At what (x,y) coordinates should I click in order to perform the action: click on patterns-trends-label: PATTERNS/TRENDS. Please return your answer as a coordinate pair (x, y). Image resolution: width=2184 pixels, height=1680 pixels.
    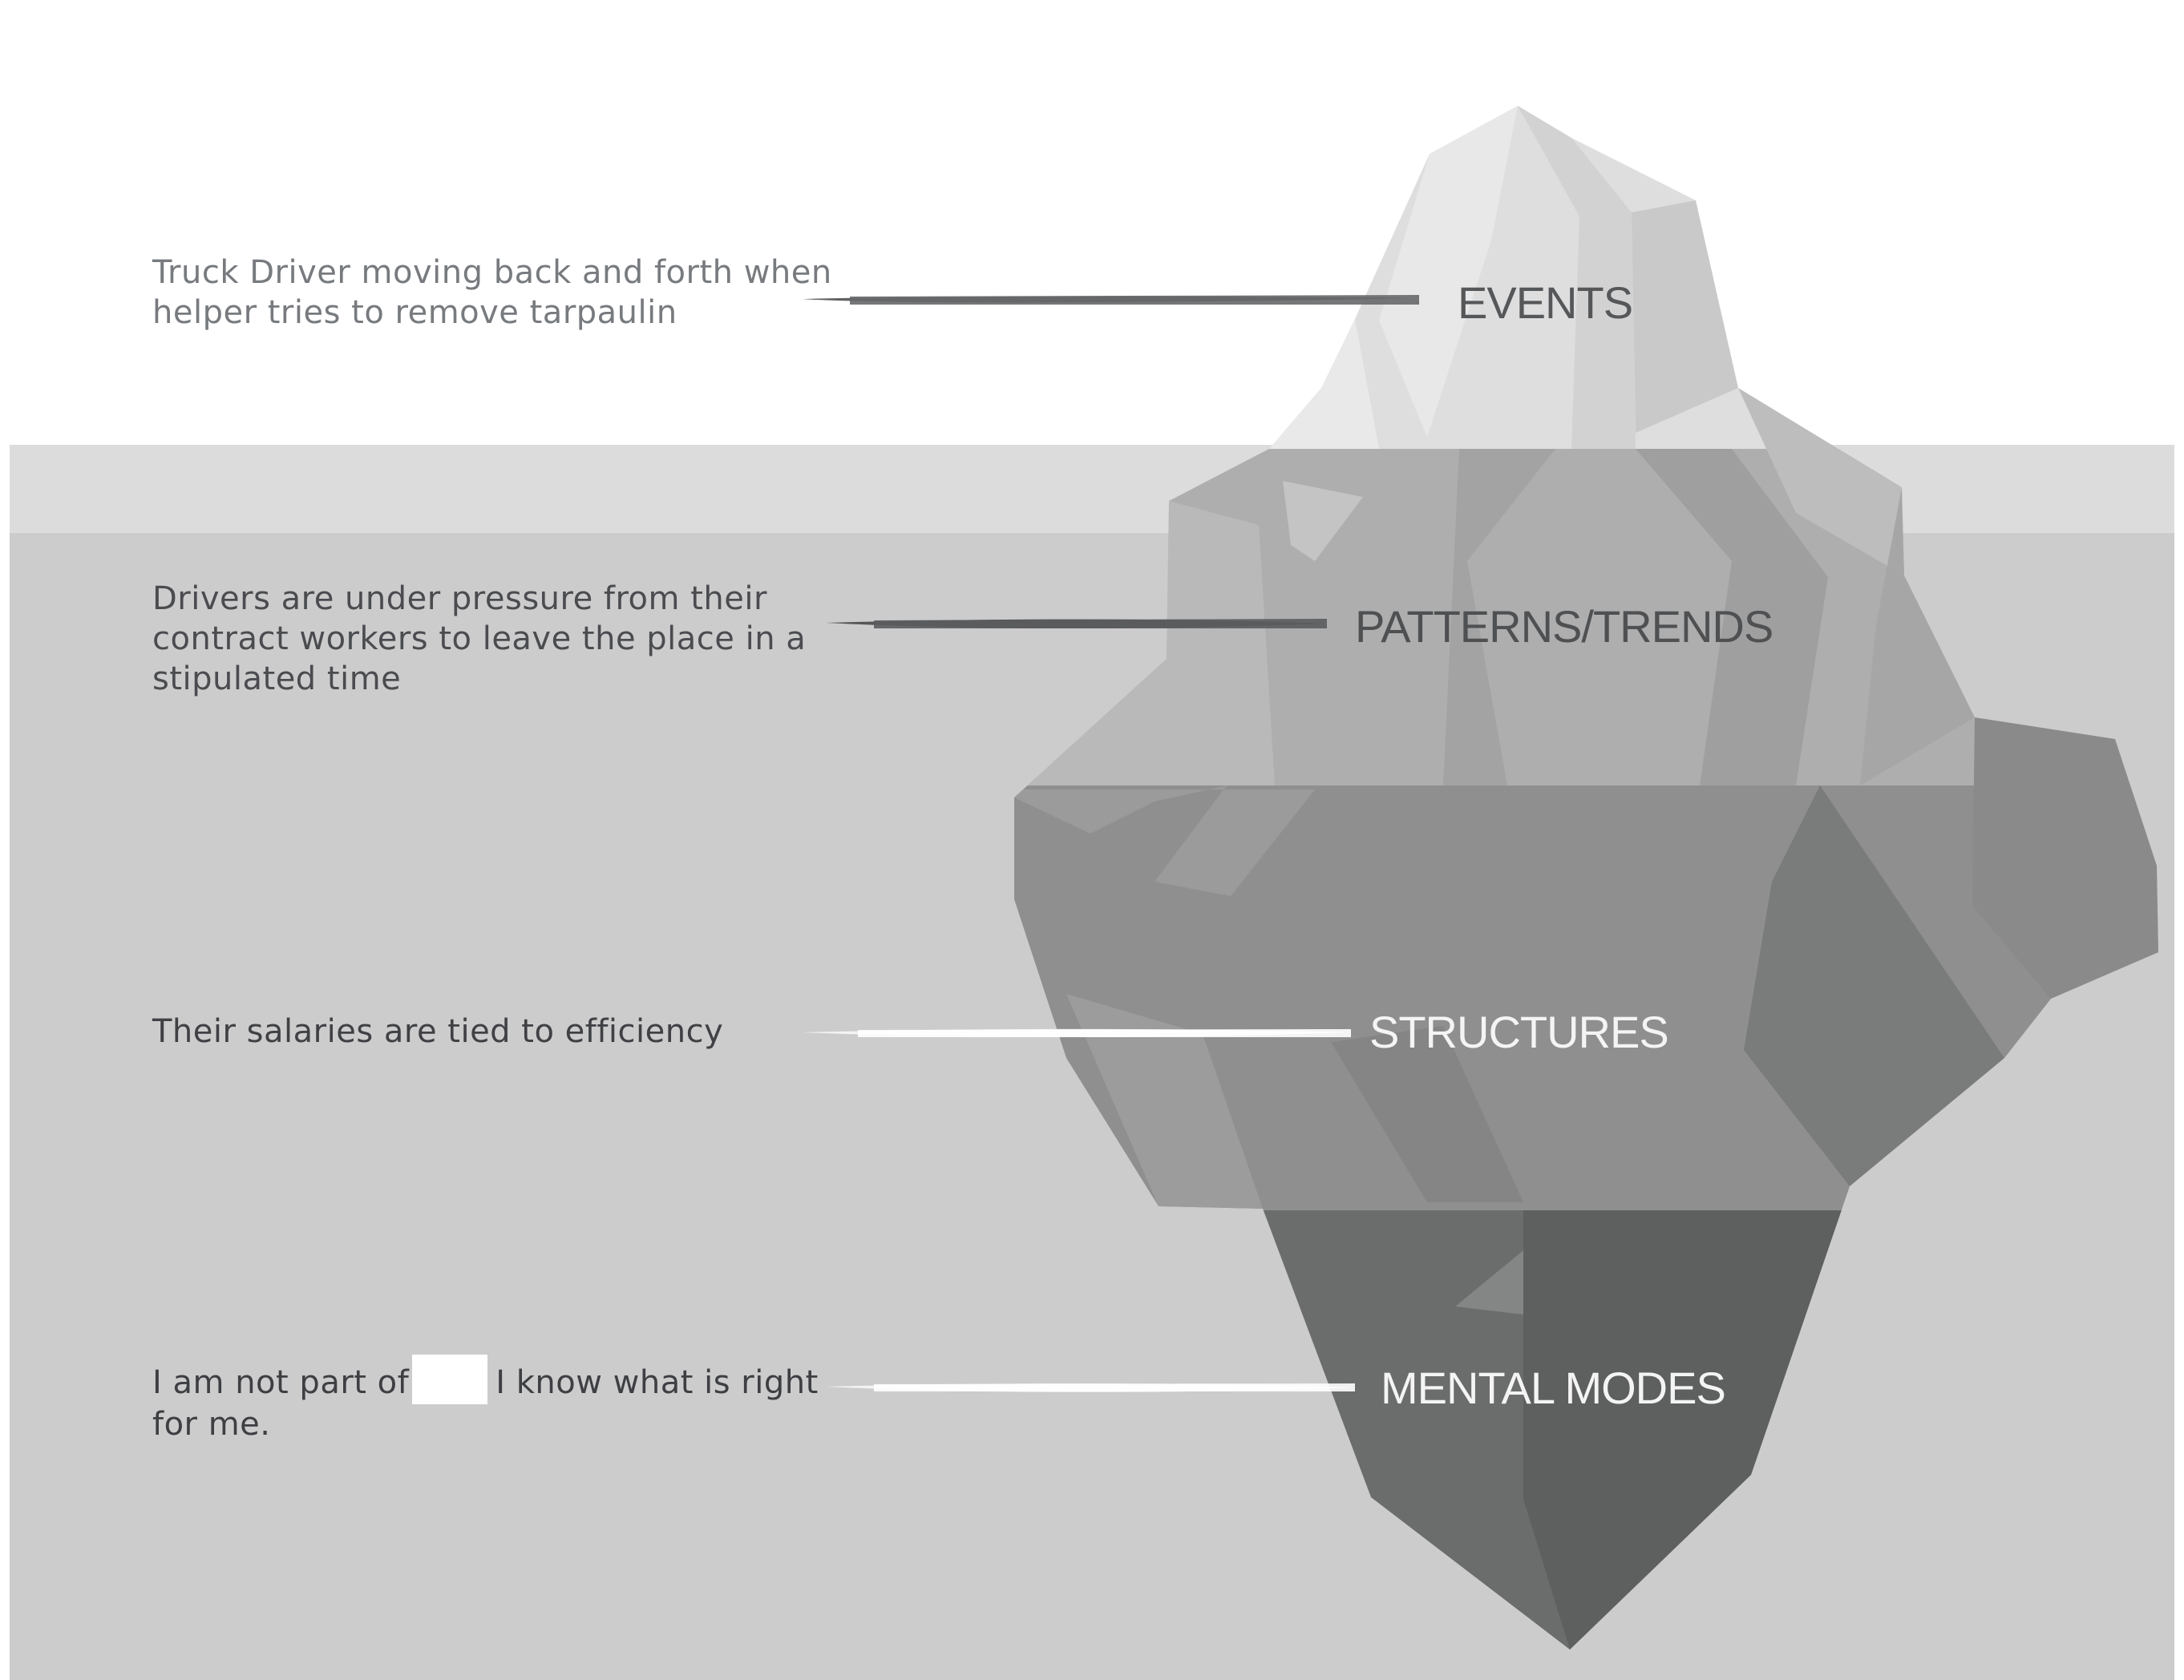
    Looking at the image, I should click on (1564, 626).